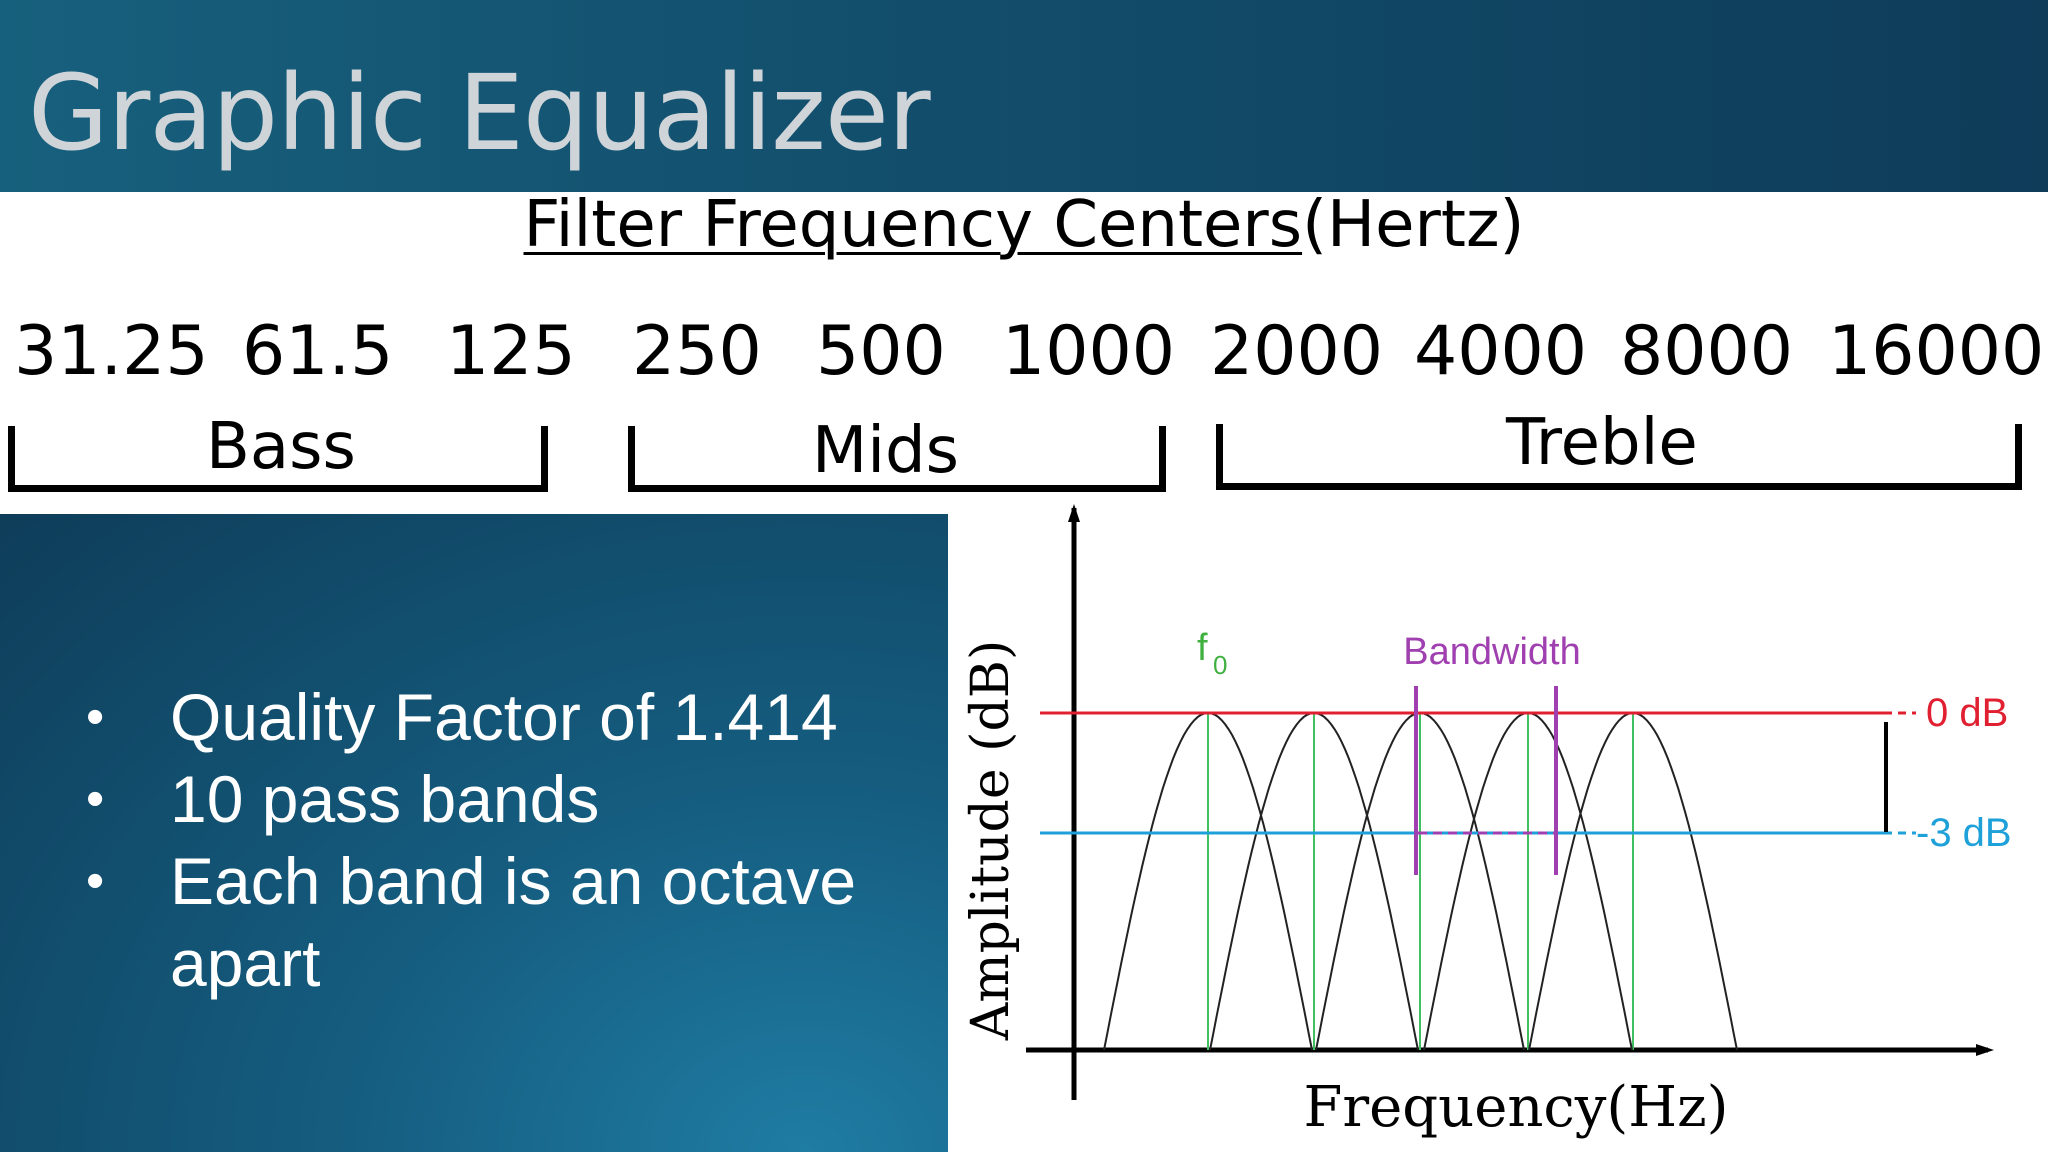  I want to click on zero-db-label: 0 dB, so click(1967, 713).